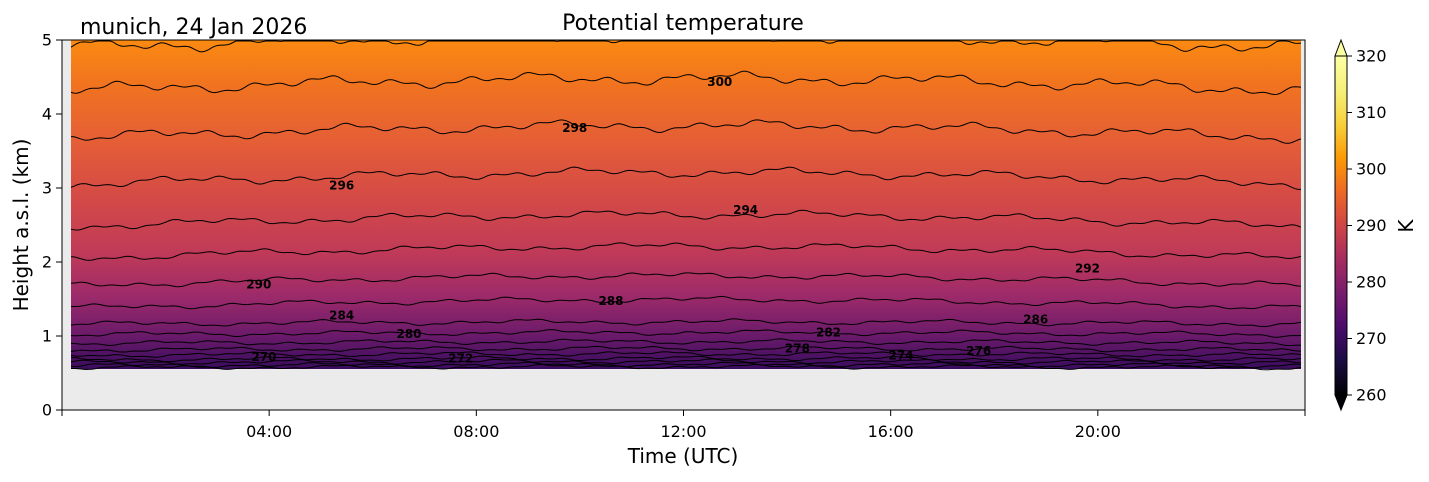 The width and height of the screenshot is (1429, 482). Describe the element at coordinates (1371, 169) in the screenshot. I see `colorbar-tick-label: 300` at that location.